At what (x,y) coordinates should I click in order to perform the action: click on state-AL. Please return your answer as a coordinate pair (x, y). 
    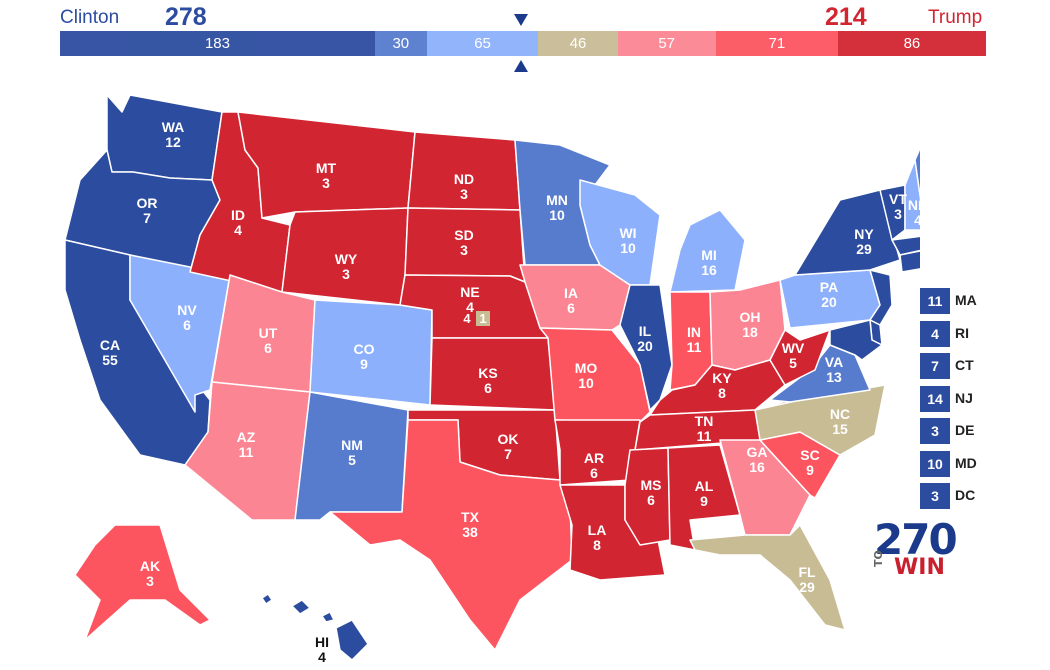
    Looking at the image, I should click on (704, 497).